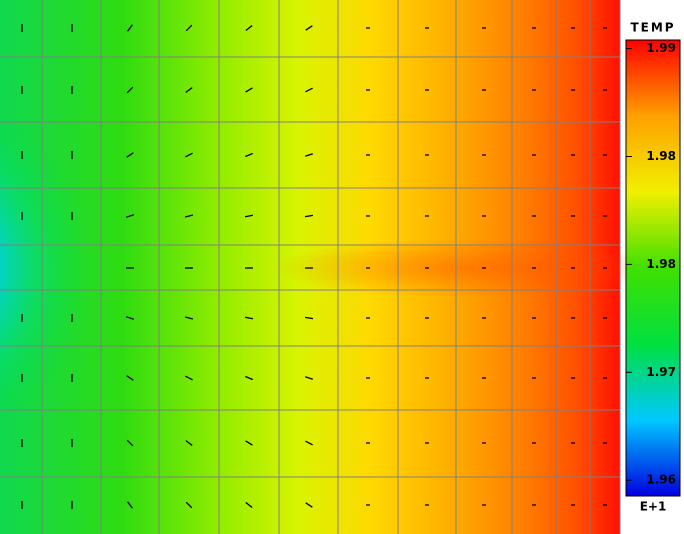 Image resolution: width=684 pixels, height=534 pixels. I want to click on colorbar-tick-label: 1.99, so click(661, 48).